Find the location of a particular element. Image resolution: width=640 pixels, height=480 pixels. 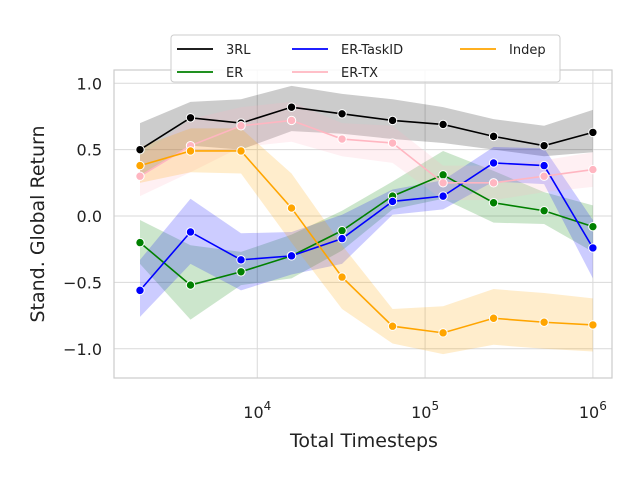

line-er-tx is located at coordinates (366, 151).